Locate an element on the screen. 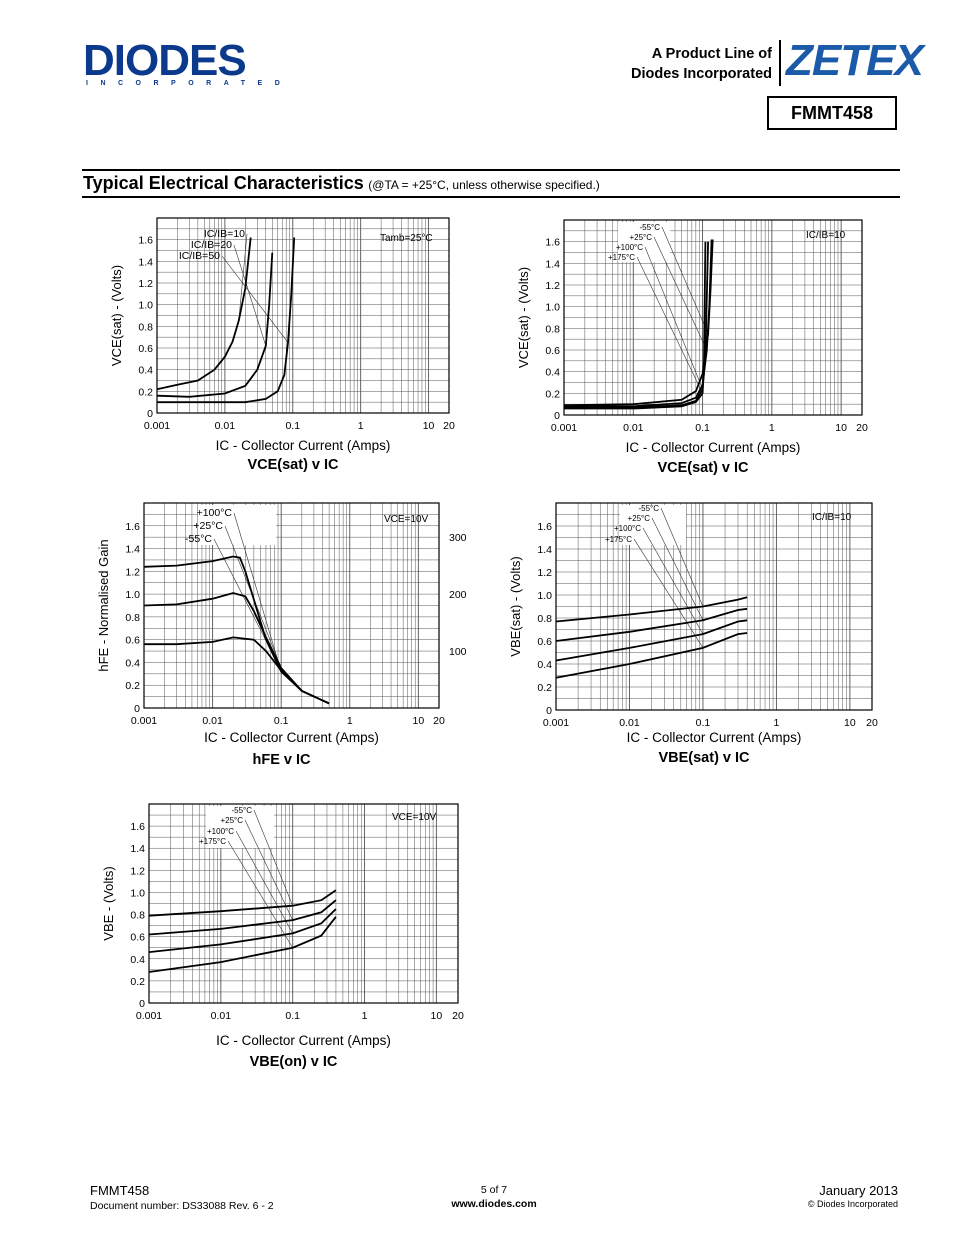 The width and height of the screenshot is (954, 1235). footer-date: January 2013 is located at coordinates (858, 1190).